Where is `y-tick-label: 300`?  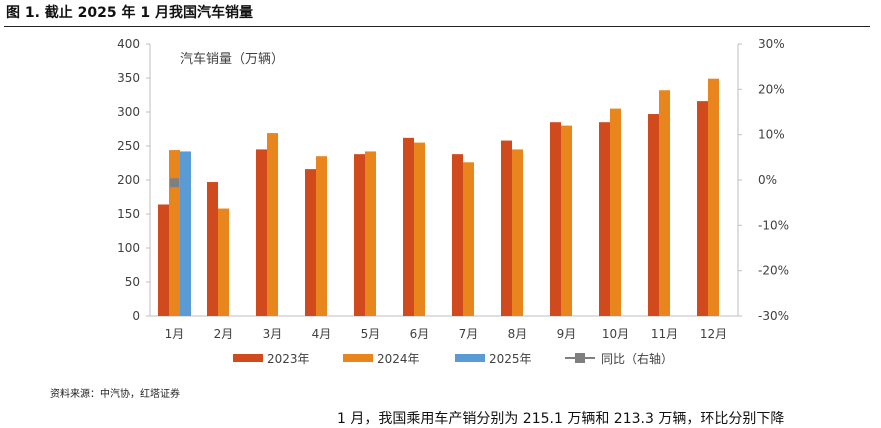
y-tick-label: 300 is located at coordinates (128, 112).